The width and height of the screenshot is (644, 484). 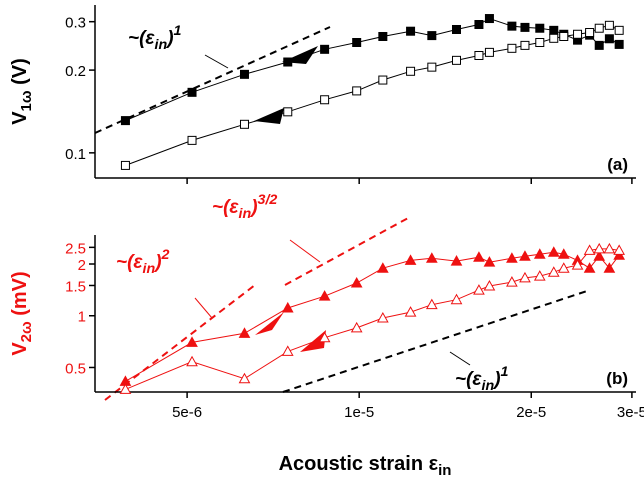 What do you see at coordinates (359, 464) in the screenshot?
I see `text-part: Acoustic strain ε` at bounding box center [359, 464].